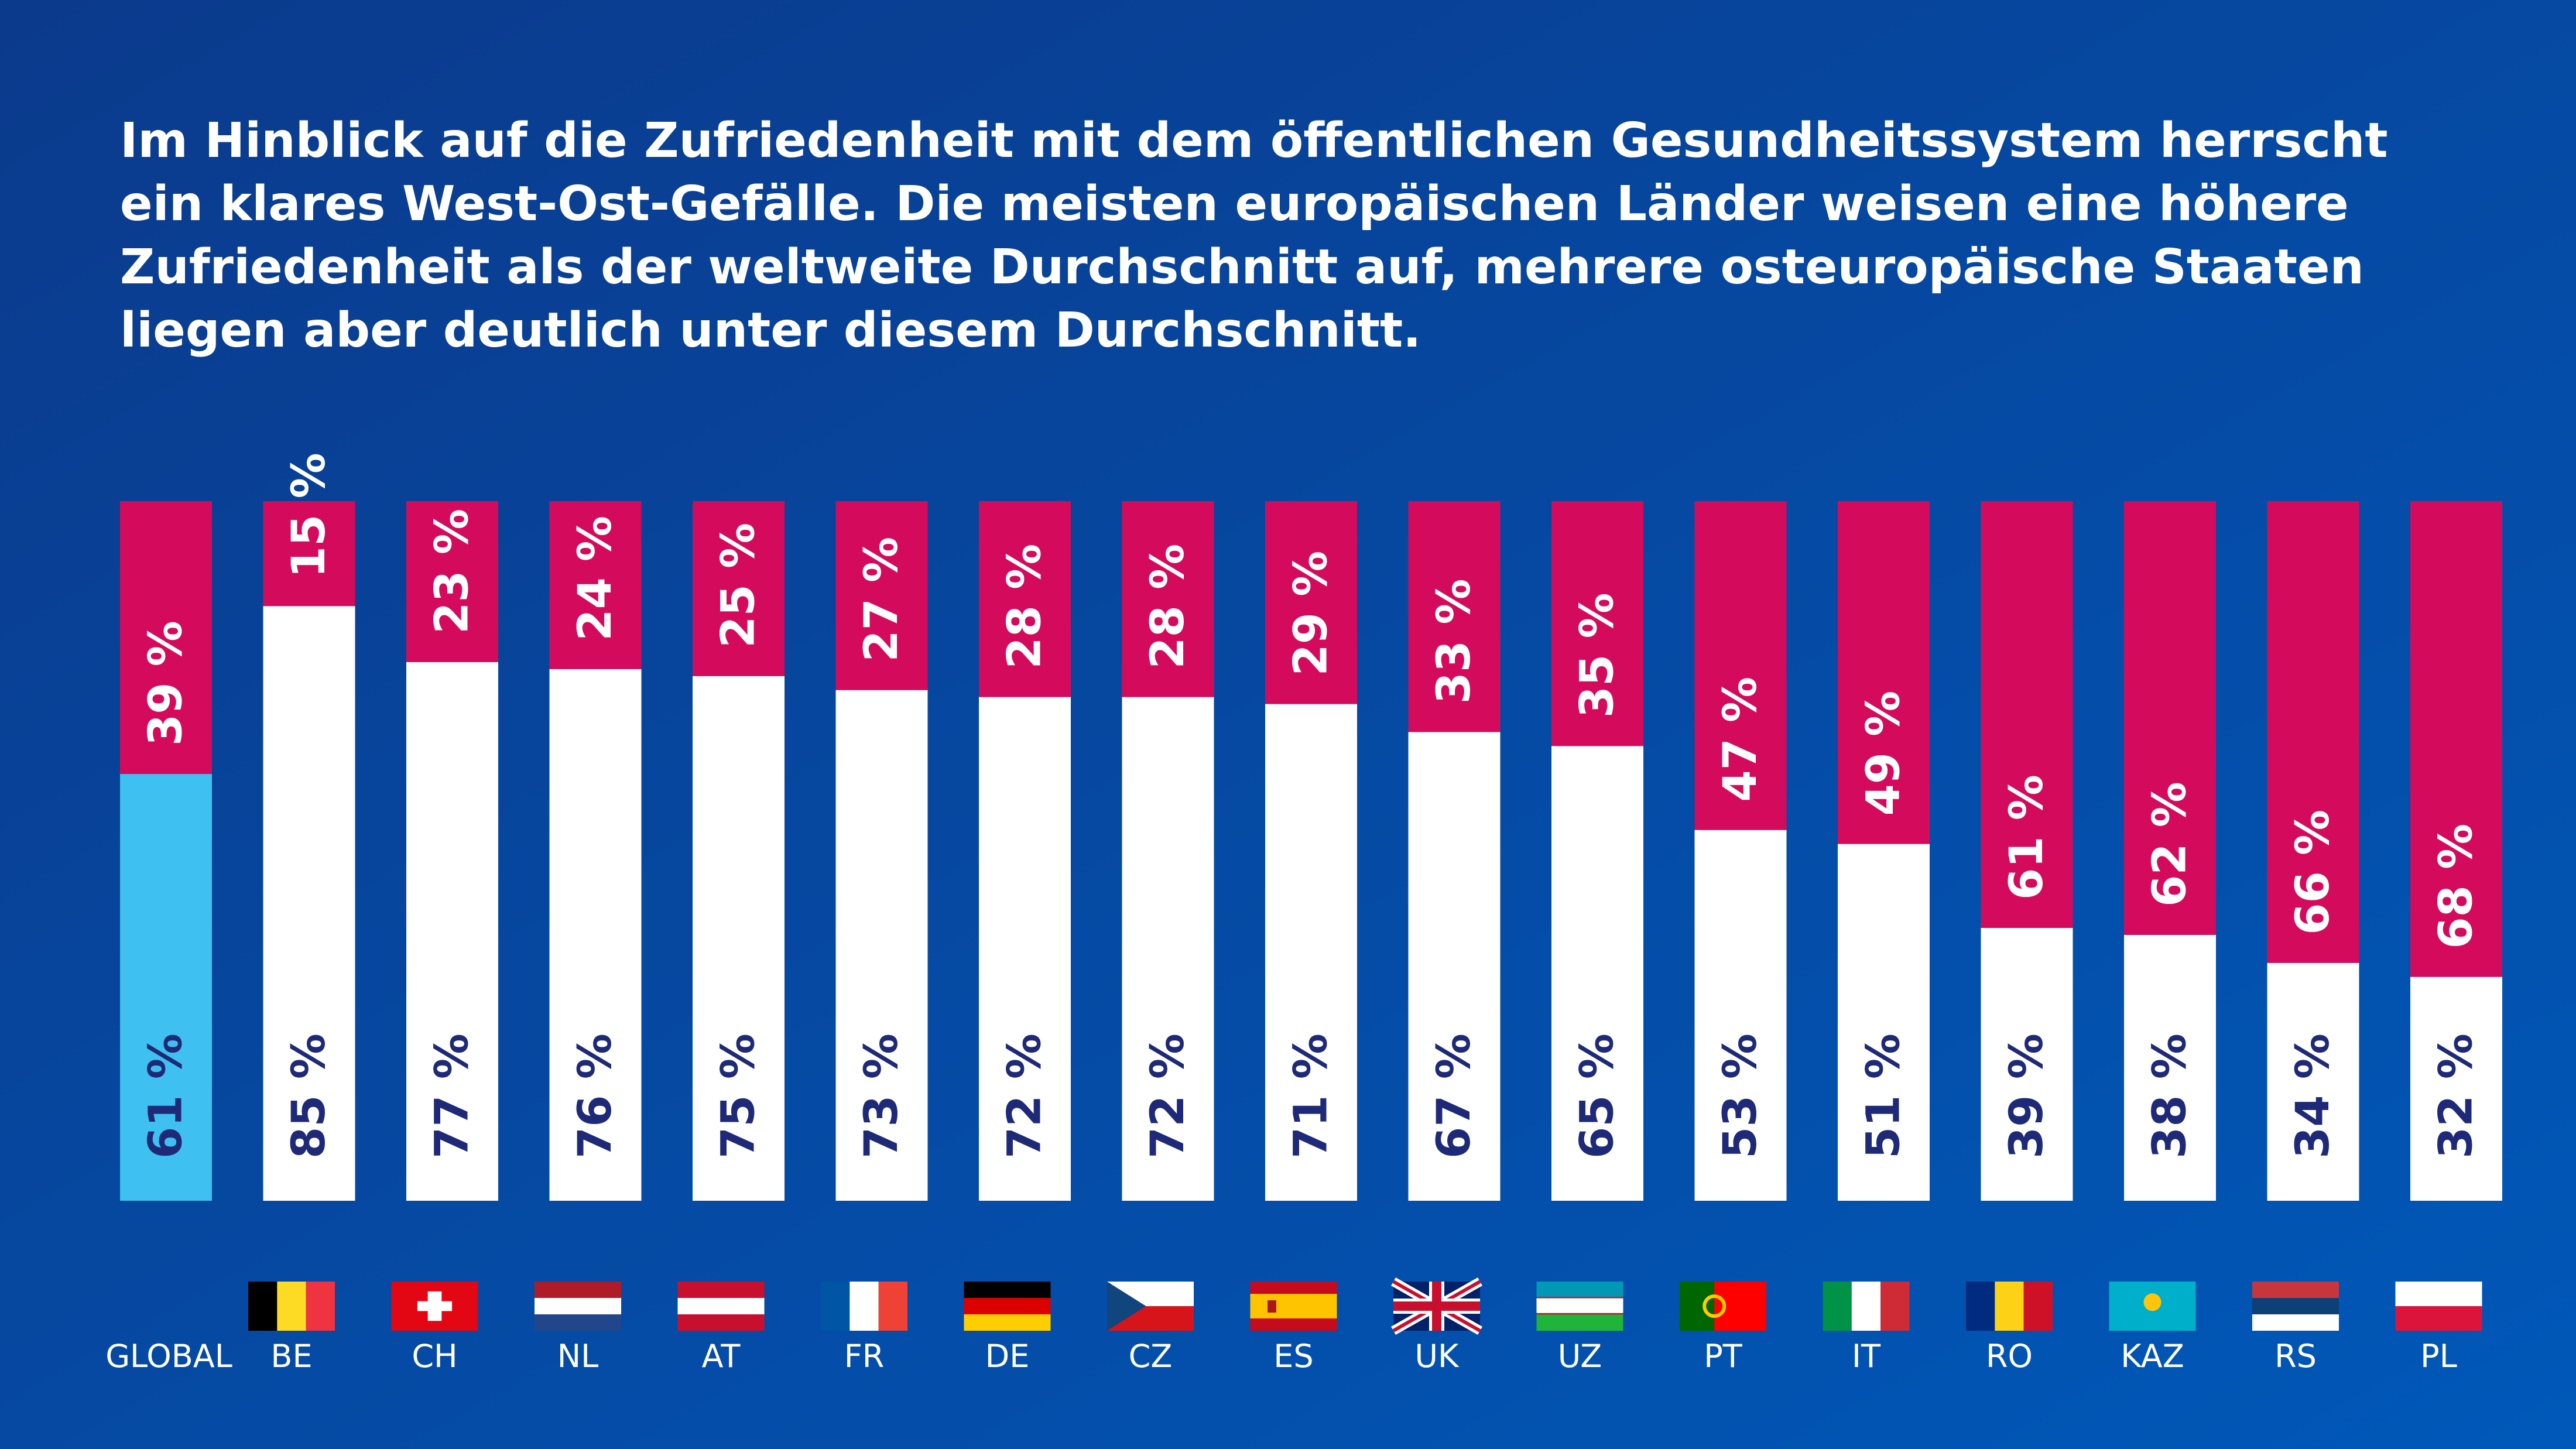  Describe the element at coordinates (1884, 1096) in the screenshot. I see `value-label: 51 %` at that location.